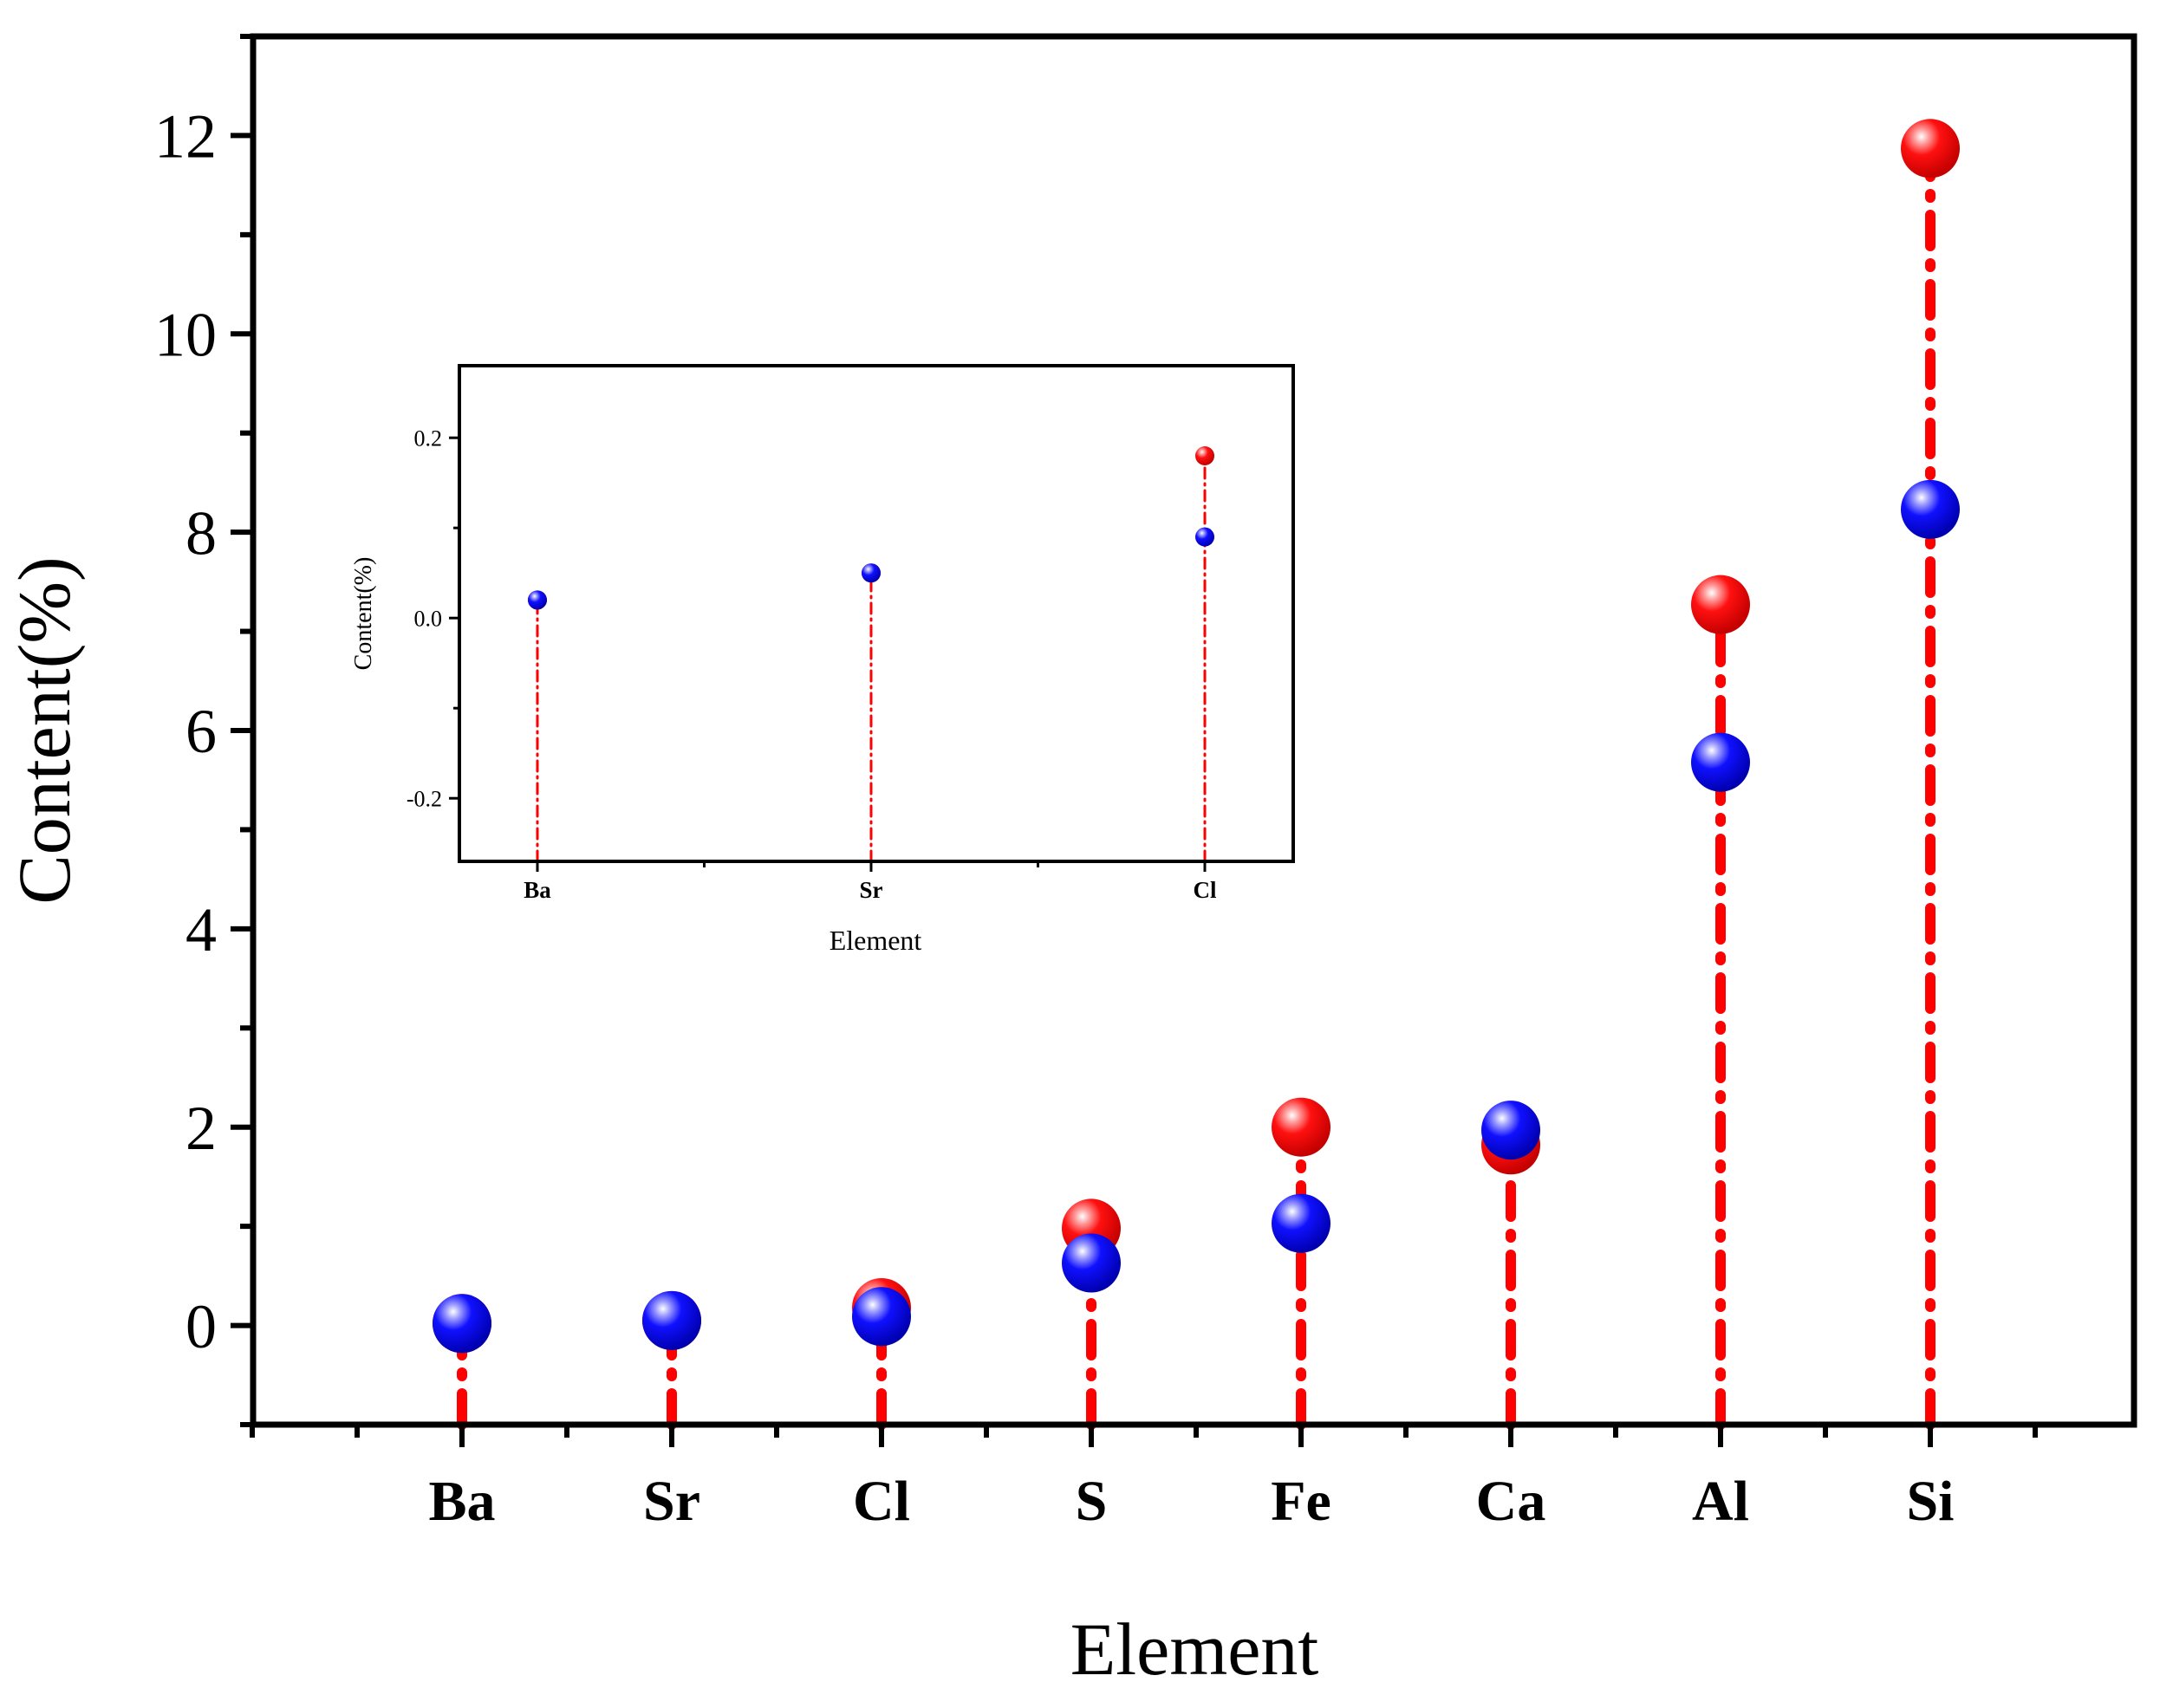  I want to click on inset-y-ticks: -0.2 0.0 0.2, so click(433, 618).